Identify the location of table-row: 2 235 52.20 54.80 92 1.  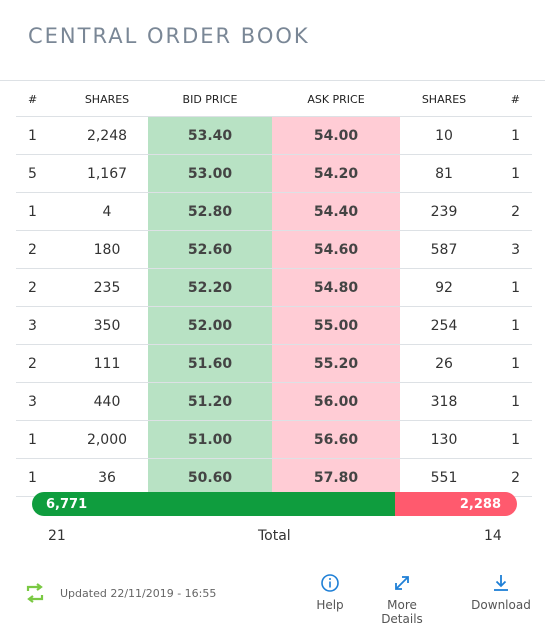
(274, 287).